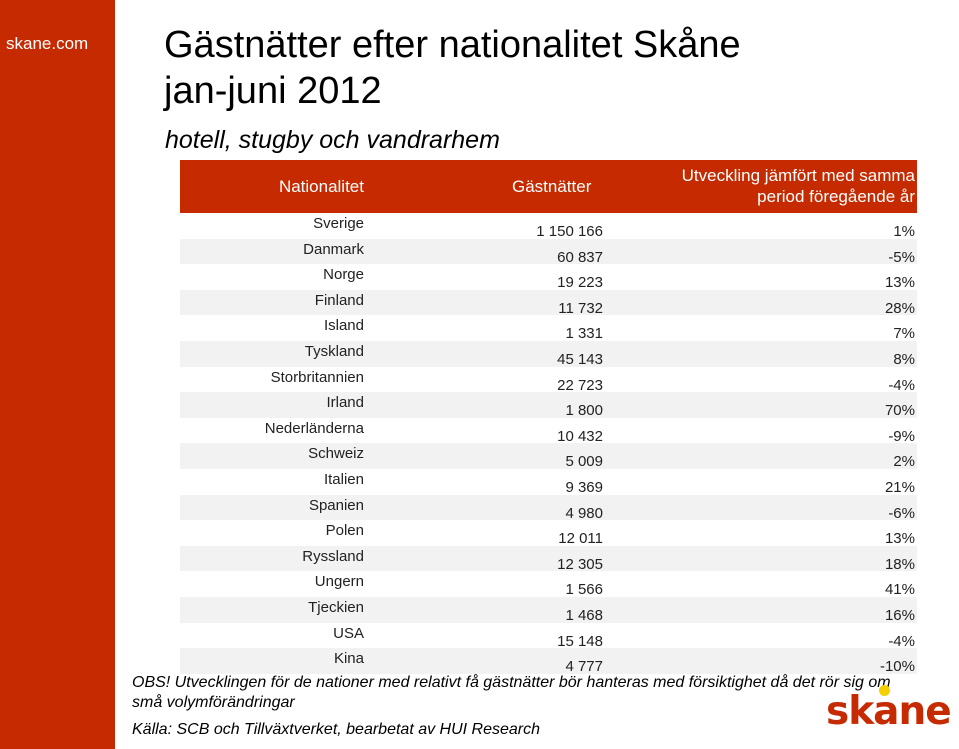 Image resolution: width=959 pixels, height=749 pixels. I want to click on nights-cell: 10 432, so click(580, 436).